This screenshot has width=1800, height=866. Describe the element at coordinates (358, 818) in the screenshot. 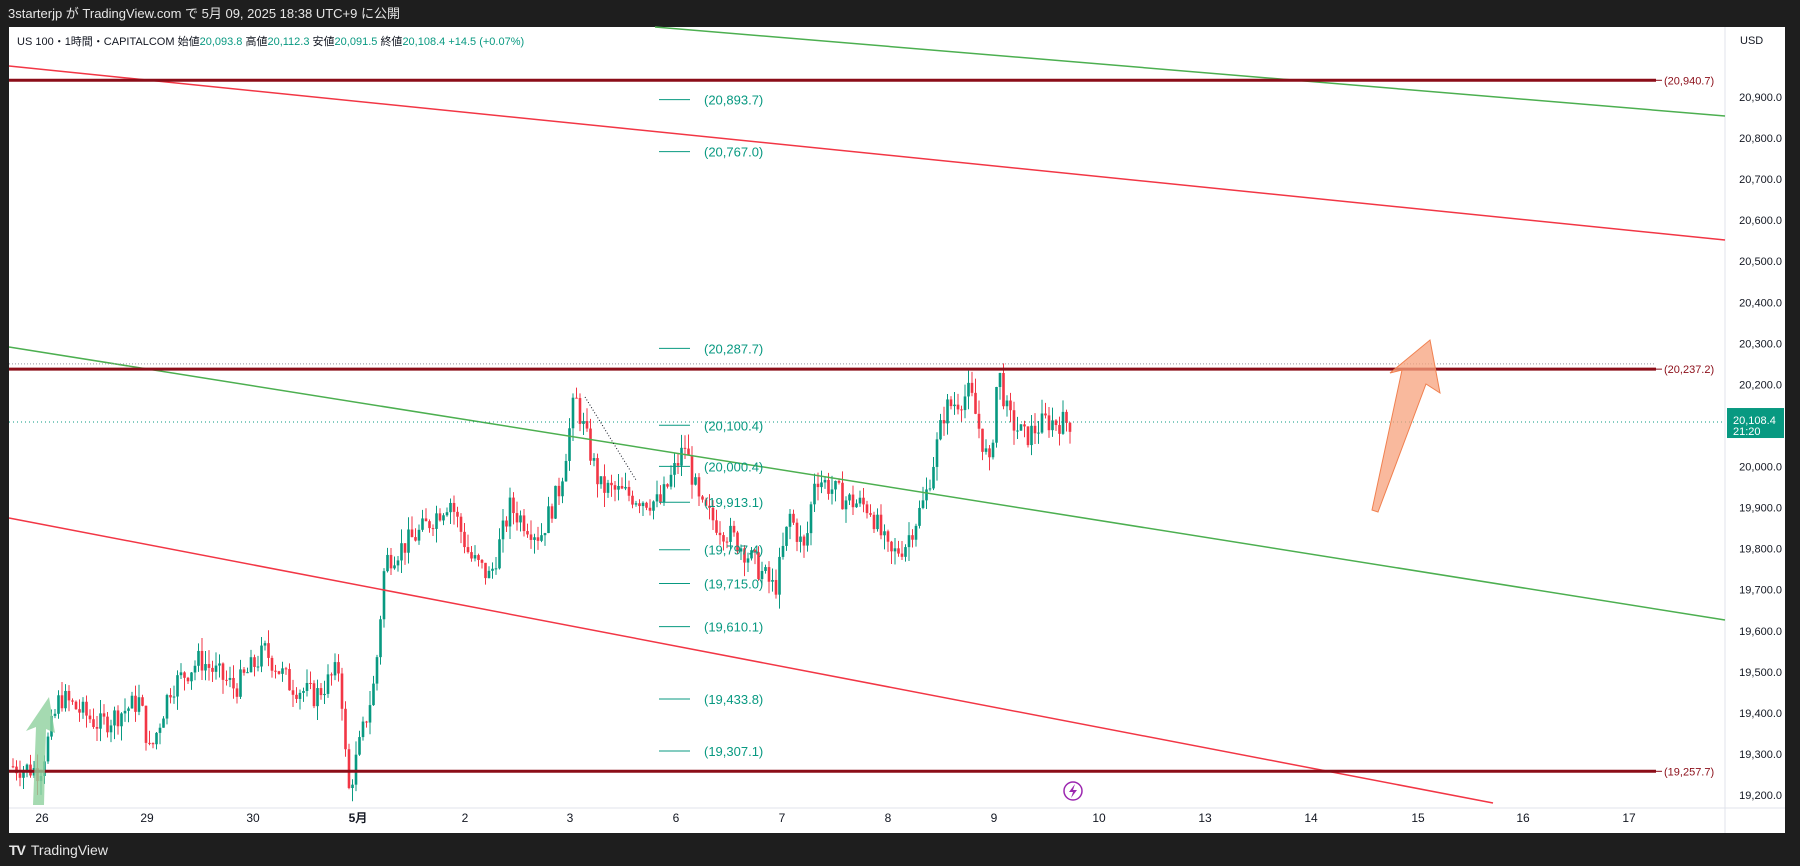

I see `time-tick-label: 5月` at that location.